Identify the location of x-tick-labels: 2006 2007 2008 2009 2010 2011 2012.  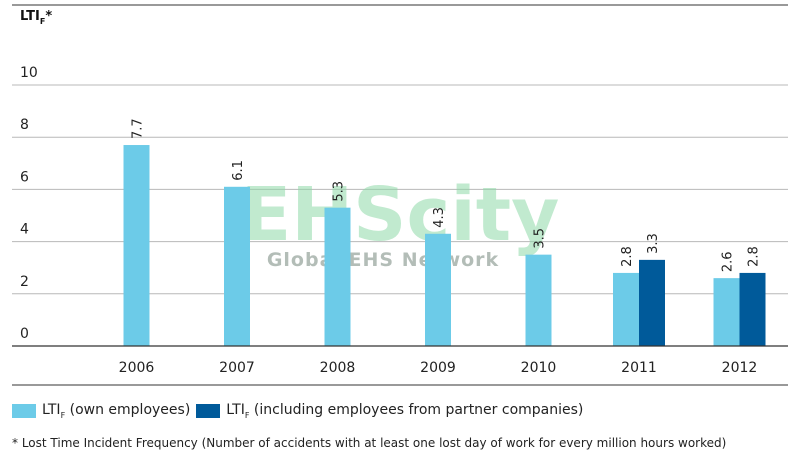
(438, 368).